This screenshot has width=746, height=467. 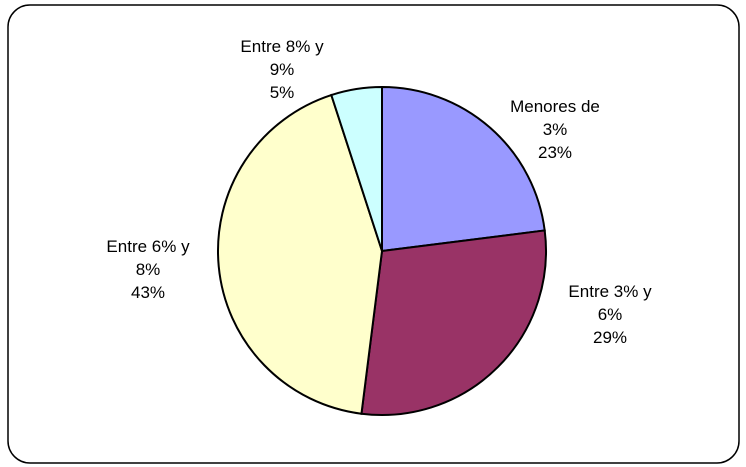 I want to click on value-label: 5%, so click(x=282, y=92).